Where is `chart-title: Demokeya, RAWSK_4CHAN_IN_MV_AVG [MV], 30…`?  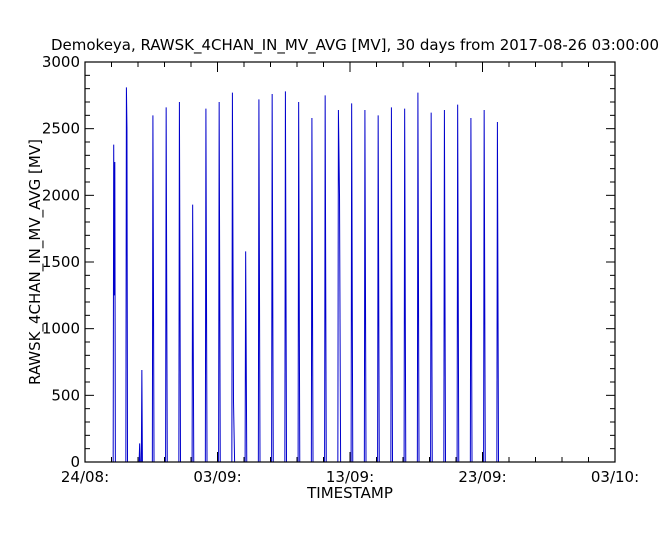 chart-title: Demokeya, RAWSK_4CHAN_IN_MV_AVG [MV], 30… is located at coordinates (355, 45).